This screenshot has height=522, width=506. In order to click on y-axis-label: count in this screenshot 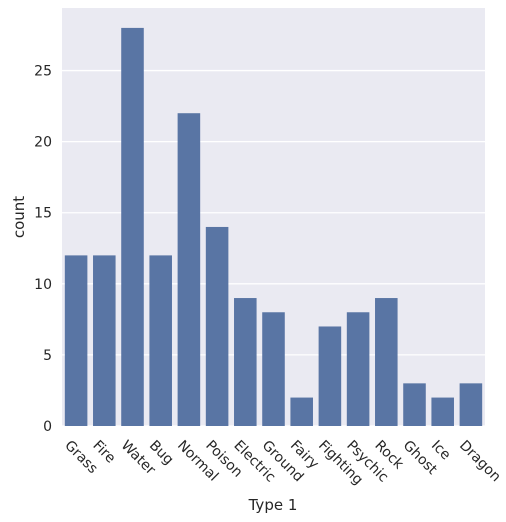, I will do `click(19, 217)`.